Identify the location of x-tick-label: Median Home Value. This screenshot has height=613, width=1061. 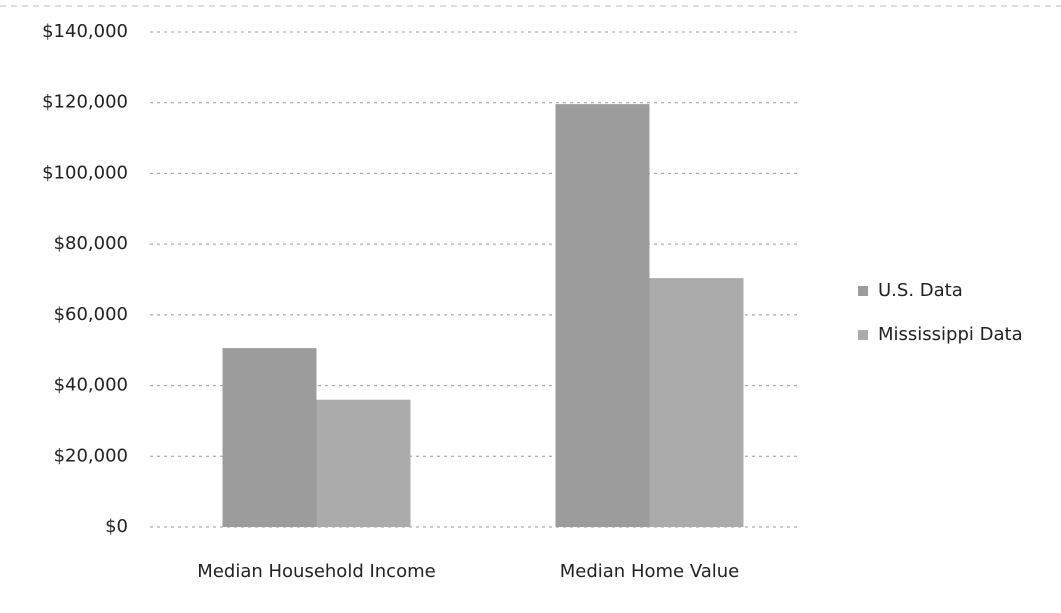
(650, 571).